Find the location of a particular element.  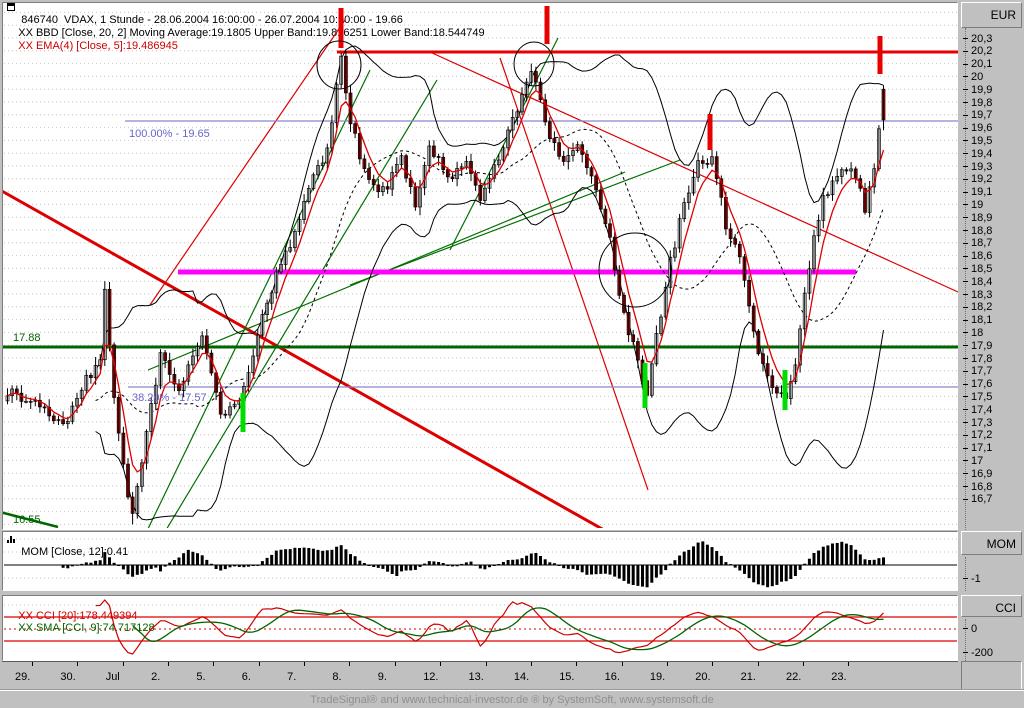

date-tick-label: Jul is located at coordinates (112, 677).